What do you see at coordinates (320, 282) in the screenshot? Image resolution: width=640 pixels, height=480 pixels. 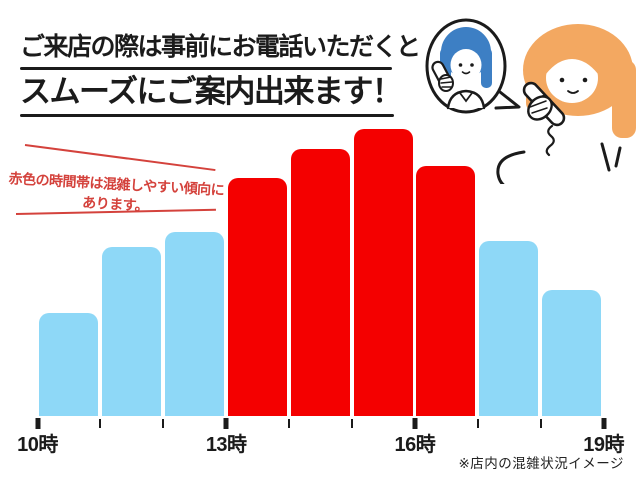 I see `bar-14時台` at bounding box center [320, 282].